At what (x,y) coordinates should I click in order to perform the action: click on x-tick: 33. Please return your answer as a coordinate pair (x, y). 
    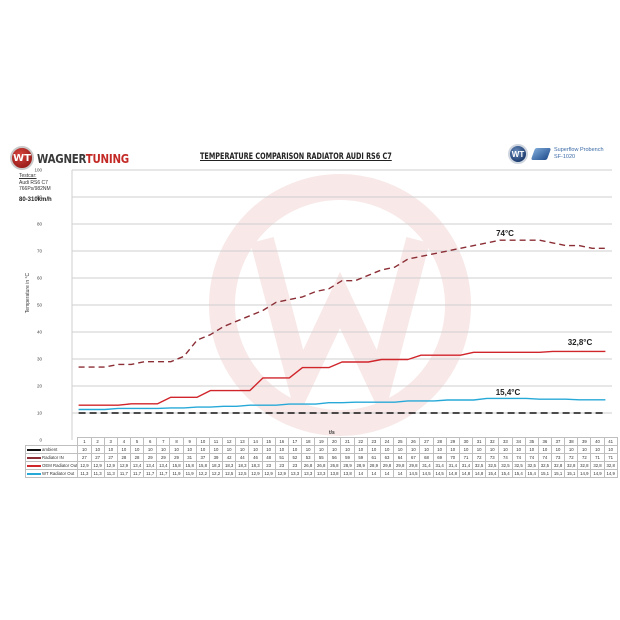
    Looking at the image, I should click on (505, 441).